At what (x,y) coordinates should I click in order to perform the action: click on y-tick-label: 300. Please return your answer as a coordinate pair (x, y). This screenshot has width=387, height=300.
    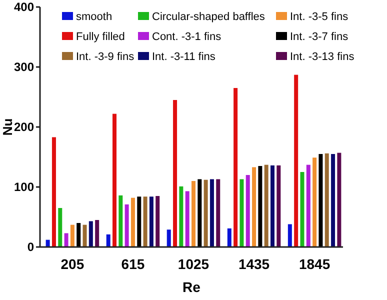
    Looking at the image, I should click on (24, 67).